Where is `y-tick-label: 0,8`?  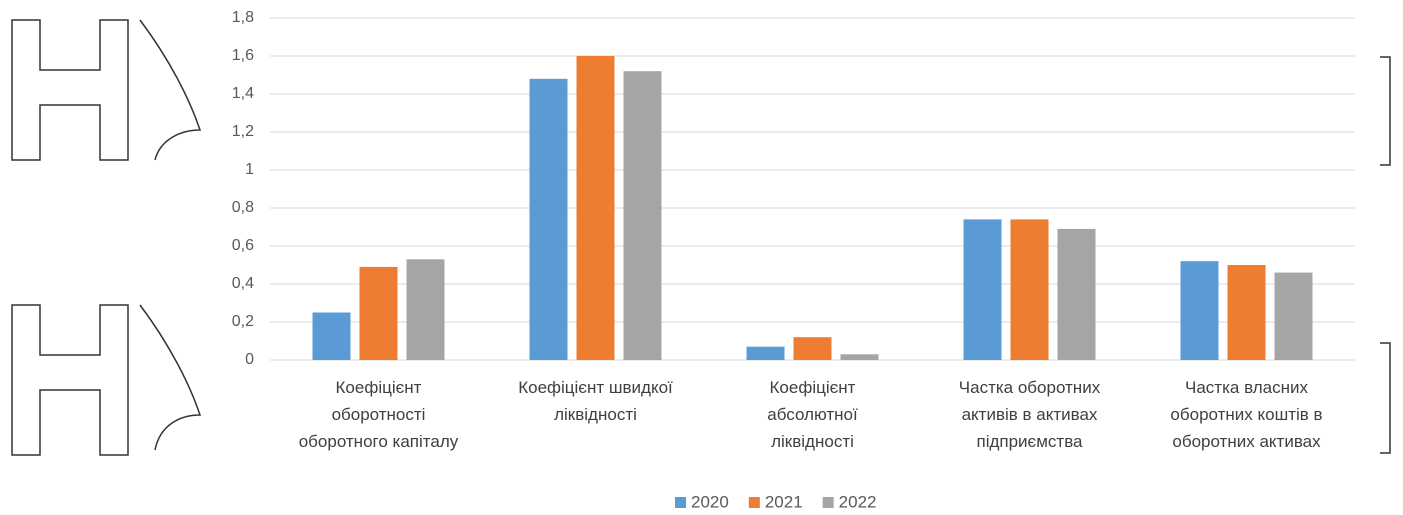
y-tick-label: 0,8 is located at coordinates (243, 207).